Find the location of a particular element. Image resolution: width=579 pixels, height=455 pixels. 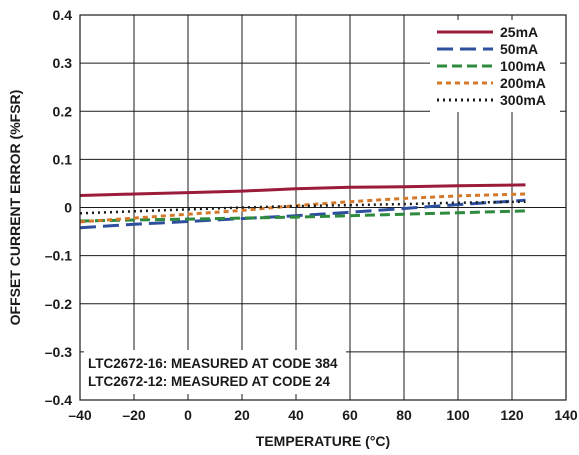

annotation-line: LTC2672-16: MEASURED AT CODE 384 is located at coordinates (213, 363).